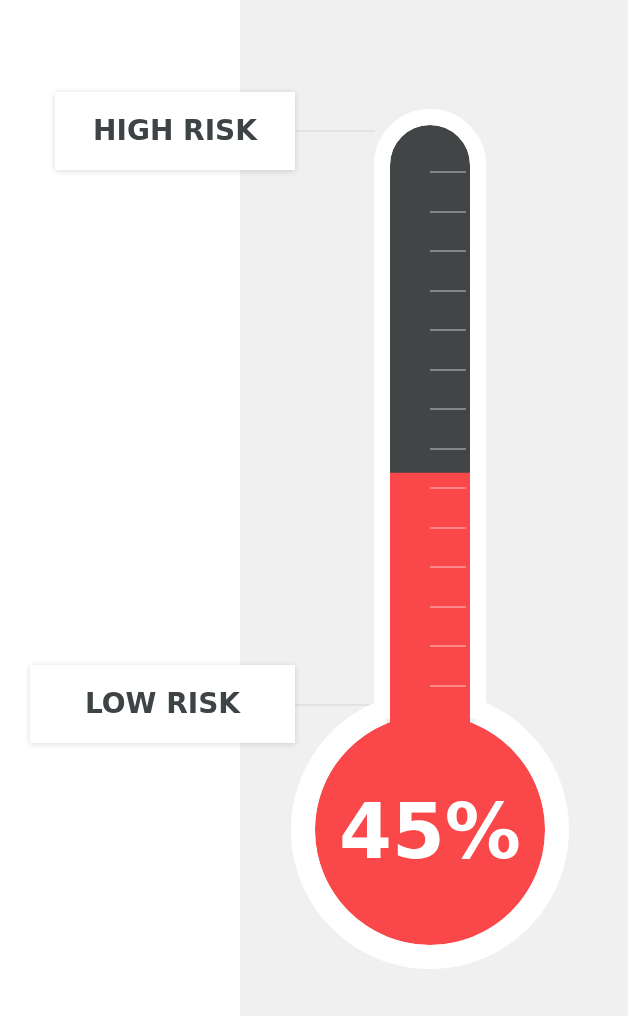 The image size is (628, 1016). What do you see at coordinates (175, 131) in the screenshot?
I see `text: HIGH RISK` at bounding box center [175, 131].